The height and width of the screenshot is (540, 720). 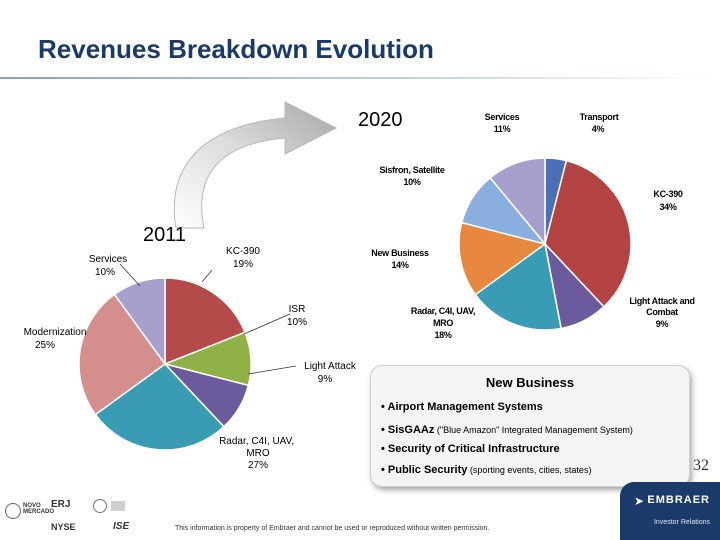 I want to click on label-2011-radar-line2: MRO, so click(x=258, y=453).